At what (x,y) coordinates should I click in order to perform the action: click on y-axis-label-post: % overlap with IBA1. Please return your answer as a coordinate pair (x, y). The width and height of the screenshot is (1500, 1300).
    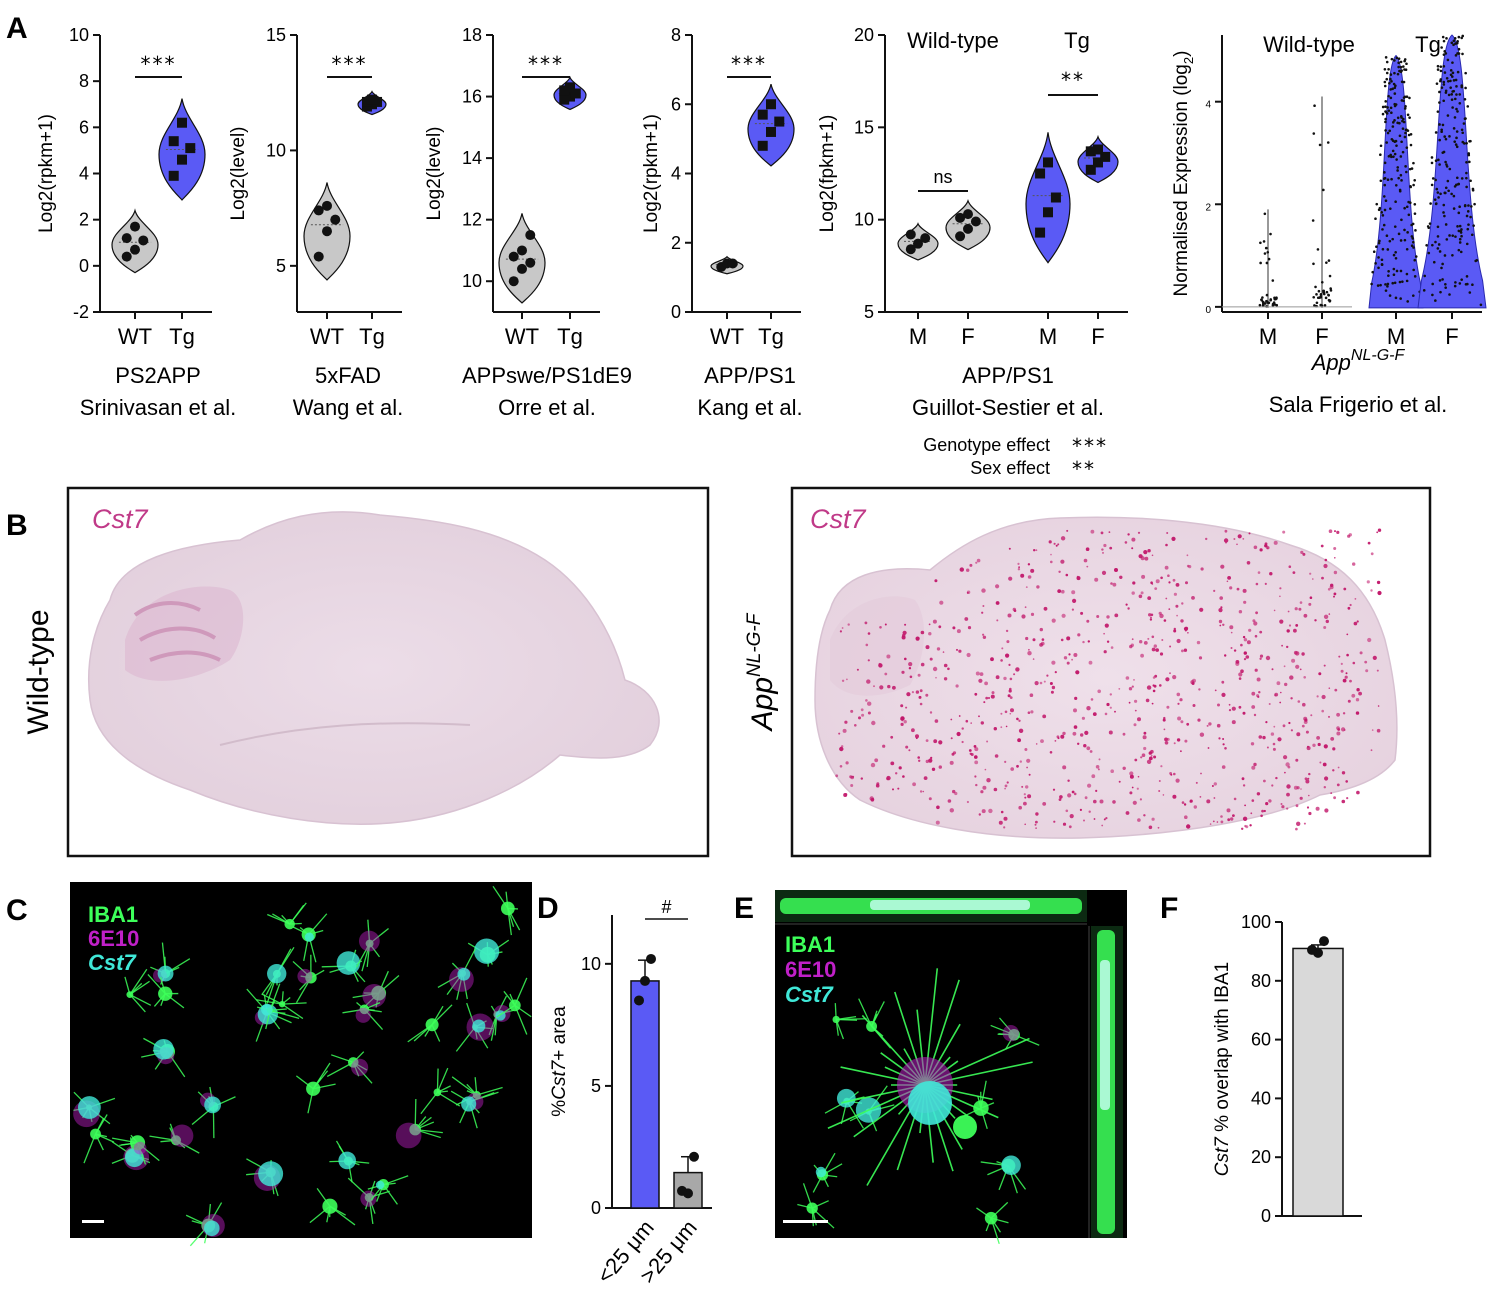
    Looking at the image, I should click on (1222, 1049).